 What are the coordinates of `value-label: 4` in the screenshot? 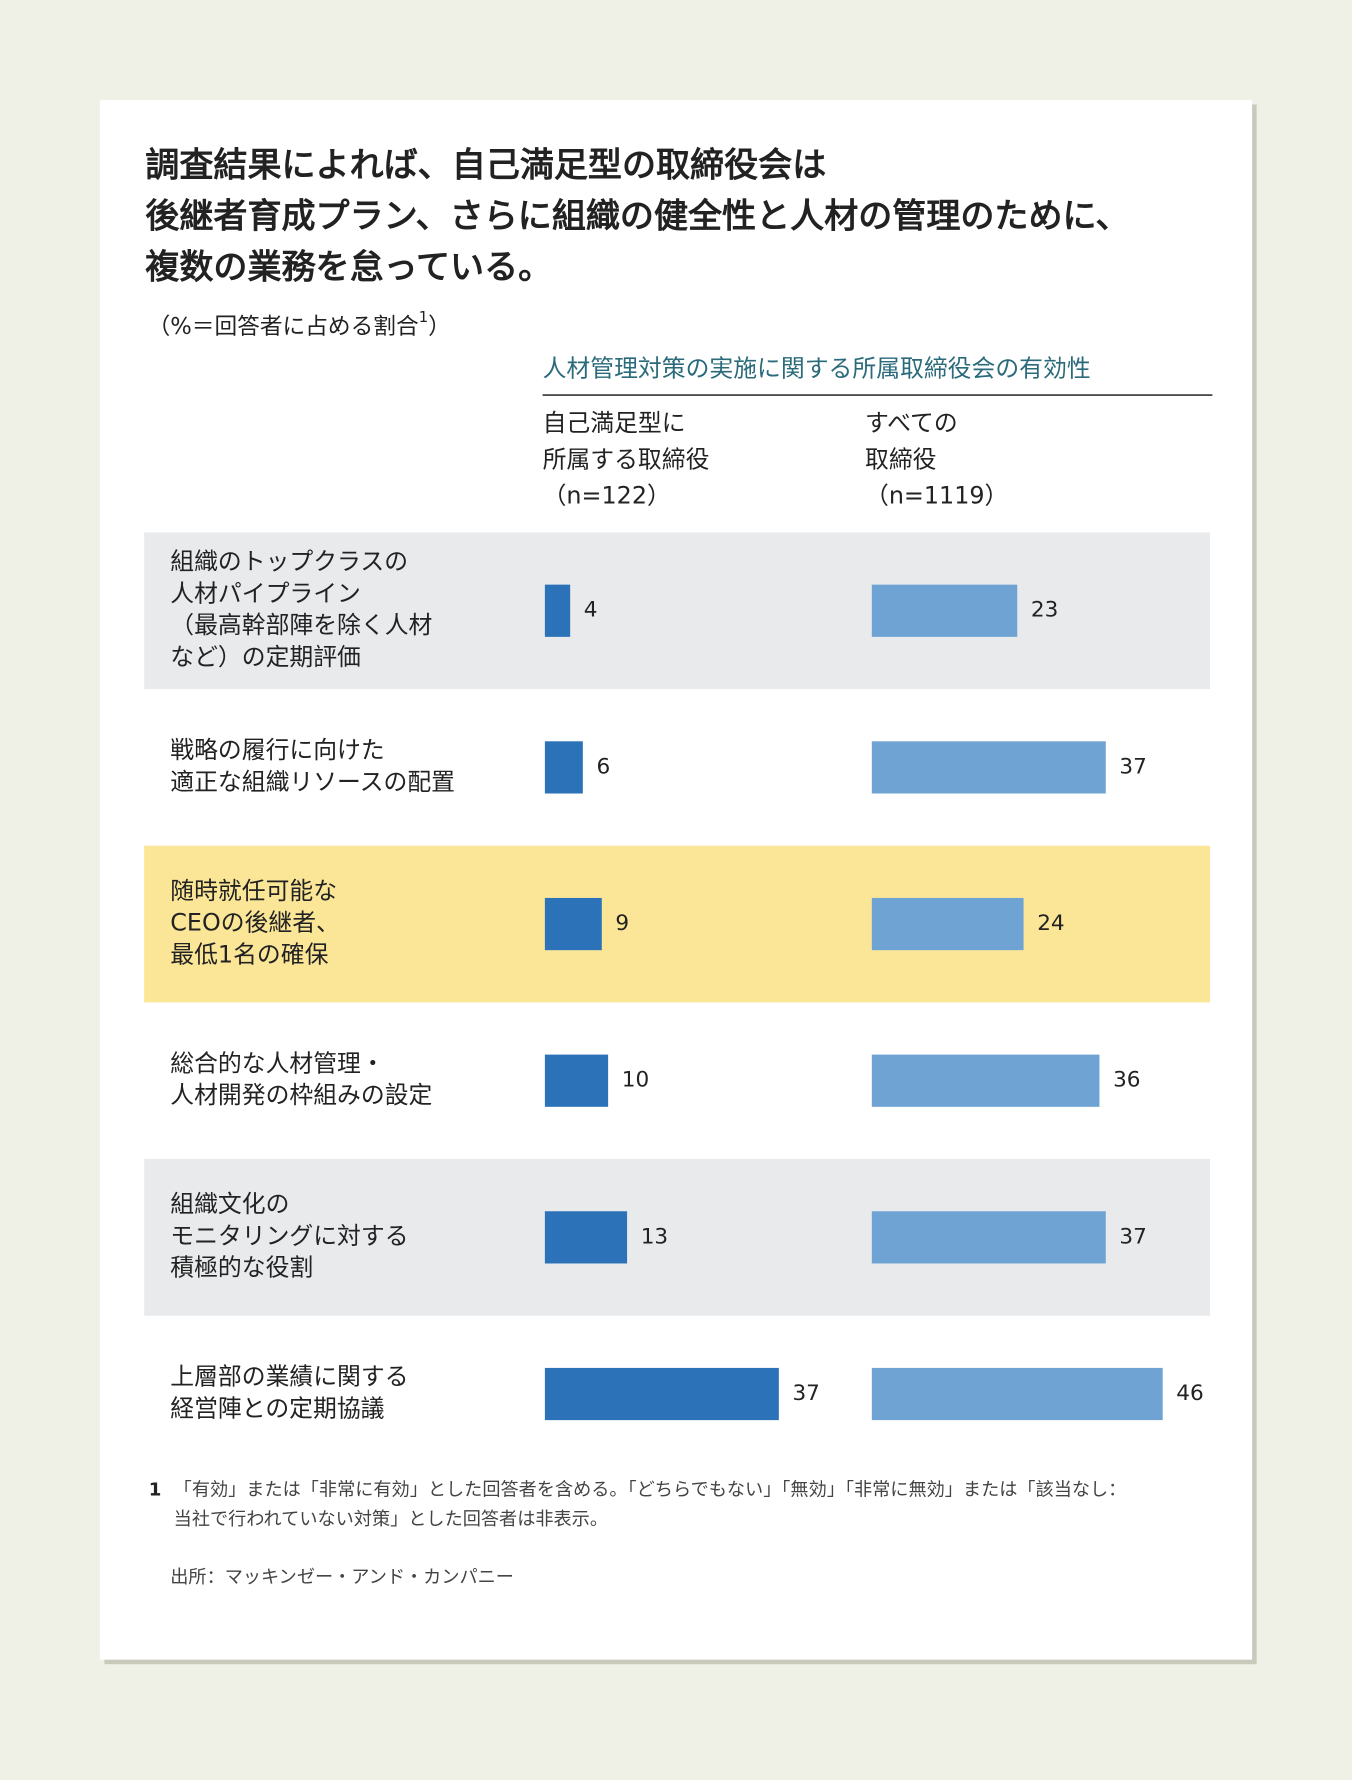 It's located at (591, 610).